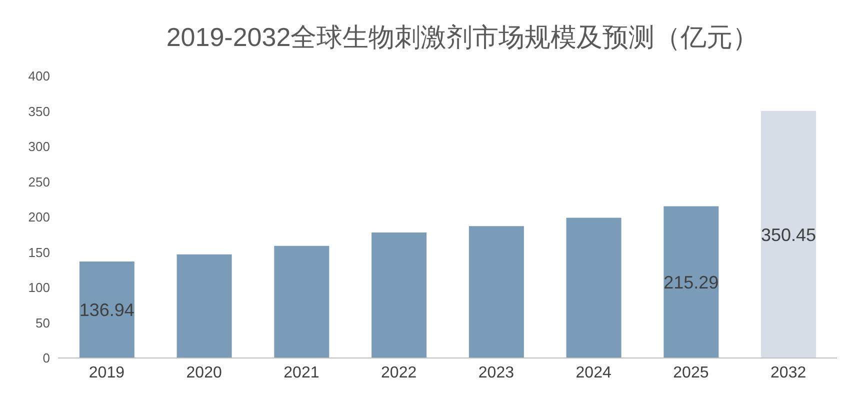 The width and height of the screenshot is (865, 407). I want to click on x-tick-label: 2021, so click(302, 373).